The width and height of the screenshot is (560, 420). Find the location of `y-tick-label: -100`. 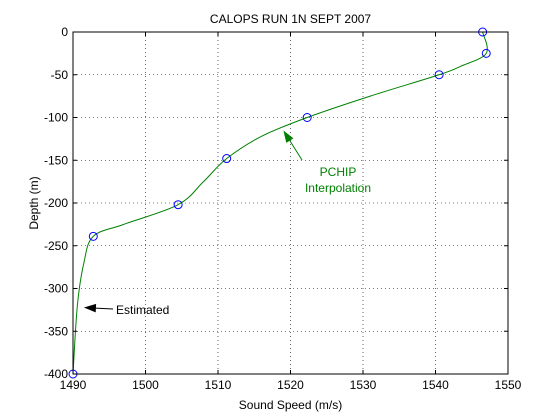

y-tick-label: -100 is located at coordinates (56, 118).